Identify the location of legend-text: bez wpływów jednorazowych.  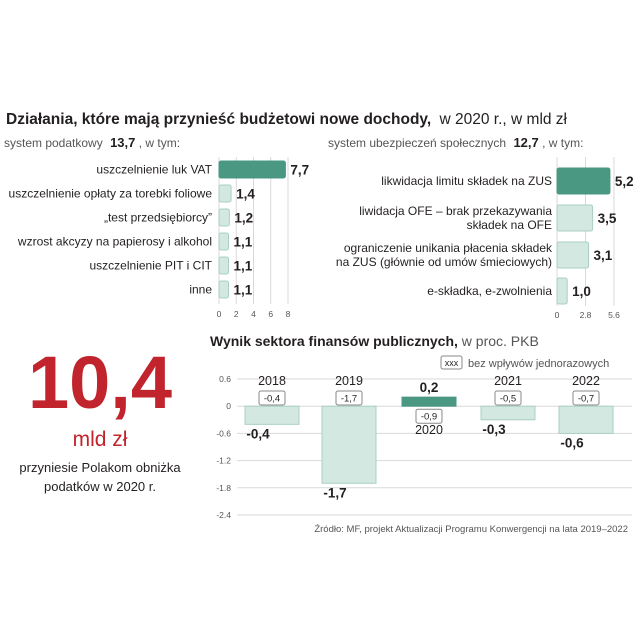
(538, 364).